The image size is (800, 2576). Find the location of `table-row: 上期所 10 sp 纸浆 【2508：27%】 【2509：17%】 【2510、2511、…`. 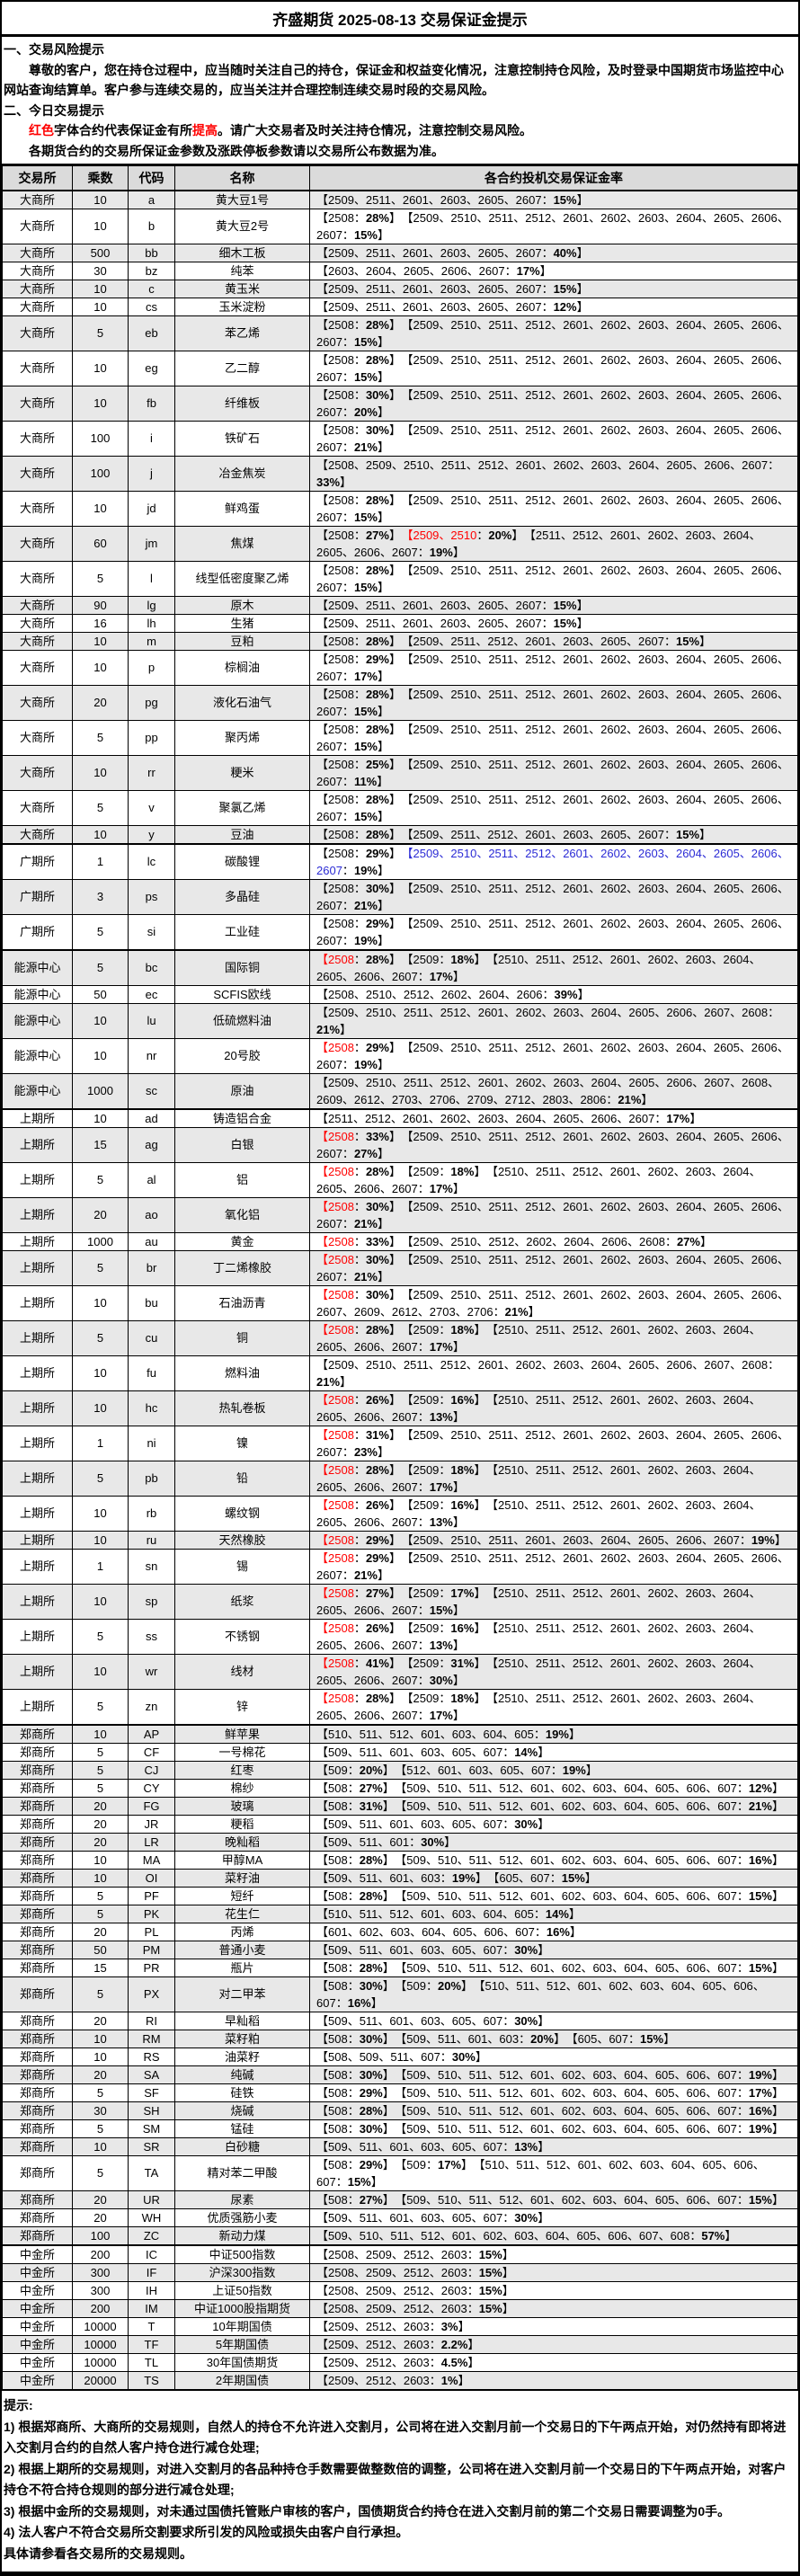

table-row: 上期所 10 sp 纸浆 【2508：27%】 【2509：17%】 【2510、2511、… is located at coordinates (400, 1602).